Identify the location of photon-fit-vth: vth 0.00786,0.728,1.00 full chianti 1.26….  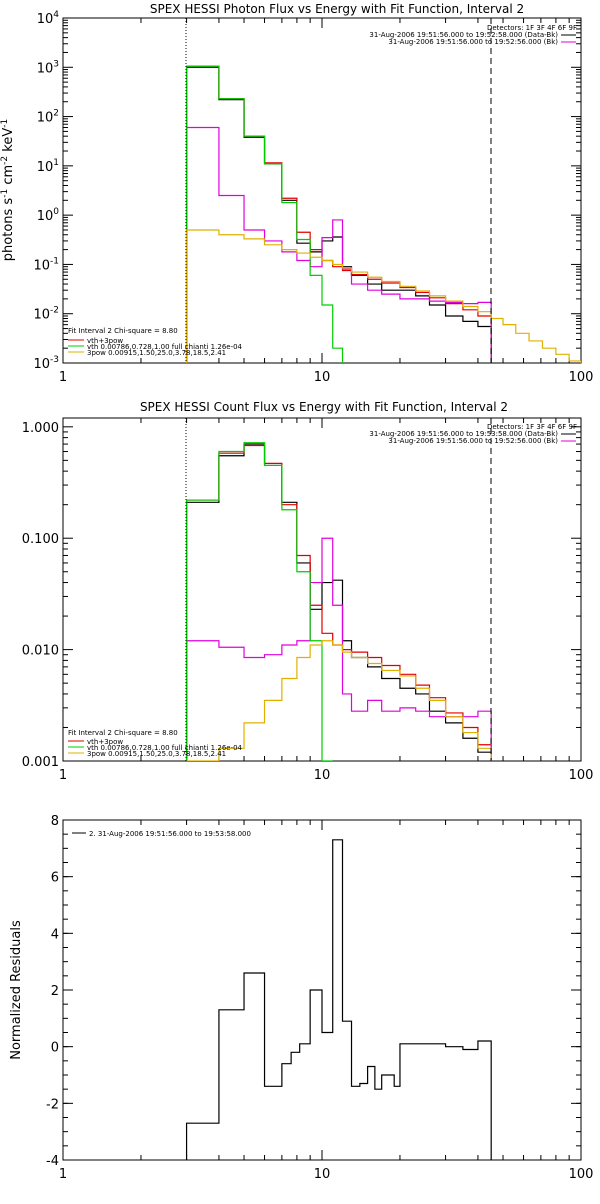
(165, 347).